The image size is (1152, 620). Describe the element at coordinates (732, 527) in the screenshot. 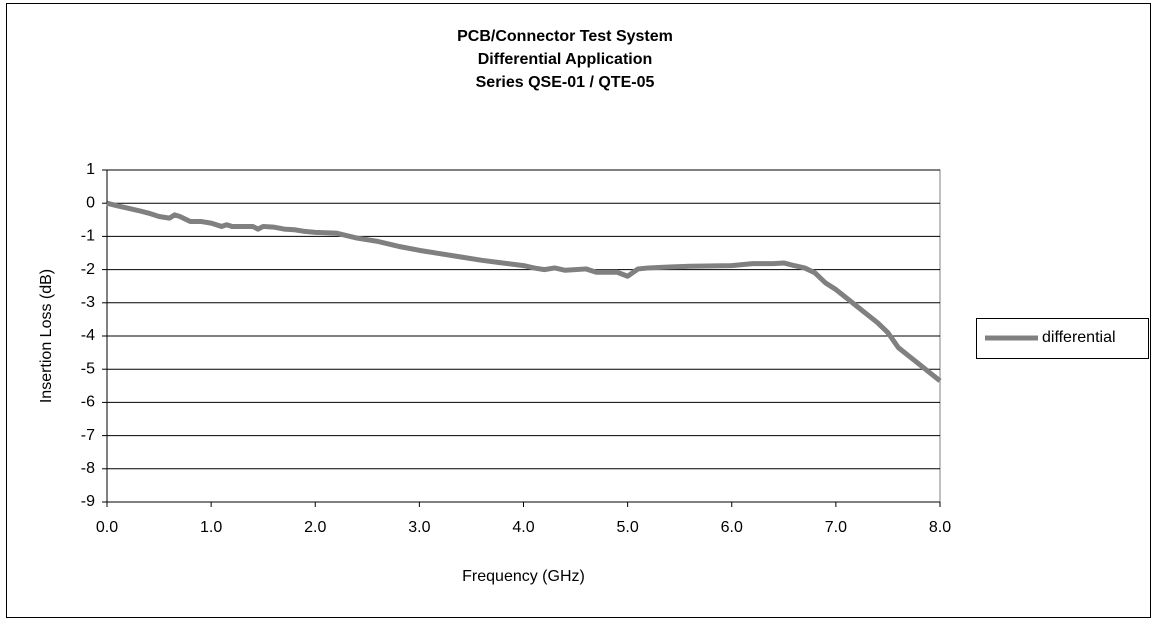

I see `x-tick-label: 6.0` at that location.